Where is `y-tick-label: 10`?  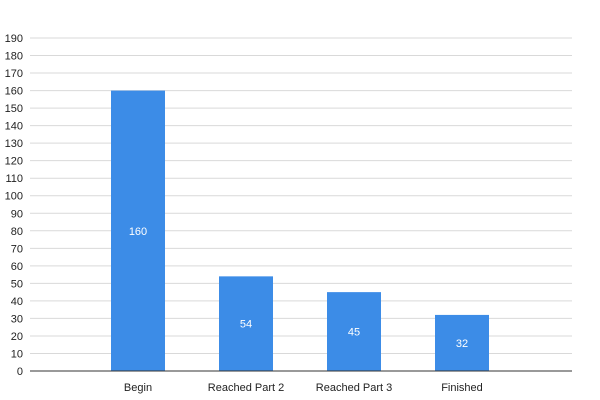
y-tick-label: 10 is located at coordinates (17, 354).